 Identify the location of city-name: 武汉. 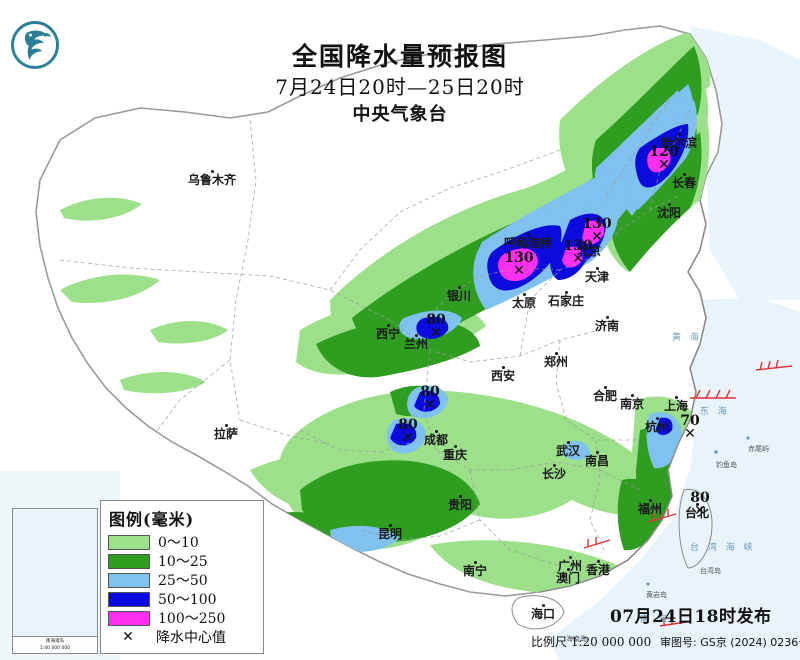
(568, 451).